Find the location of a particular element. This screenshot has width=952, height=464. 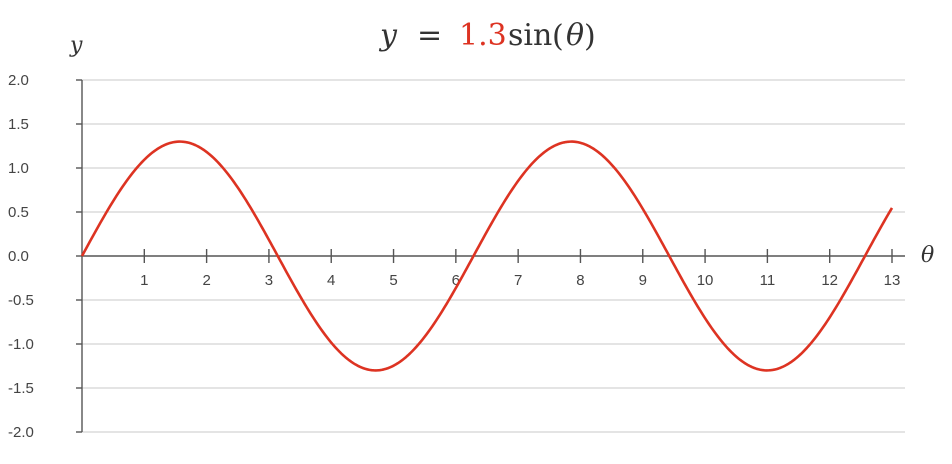

chart-title: y = 1.3 sin ( θ ) is located at coordinates (487, 36).